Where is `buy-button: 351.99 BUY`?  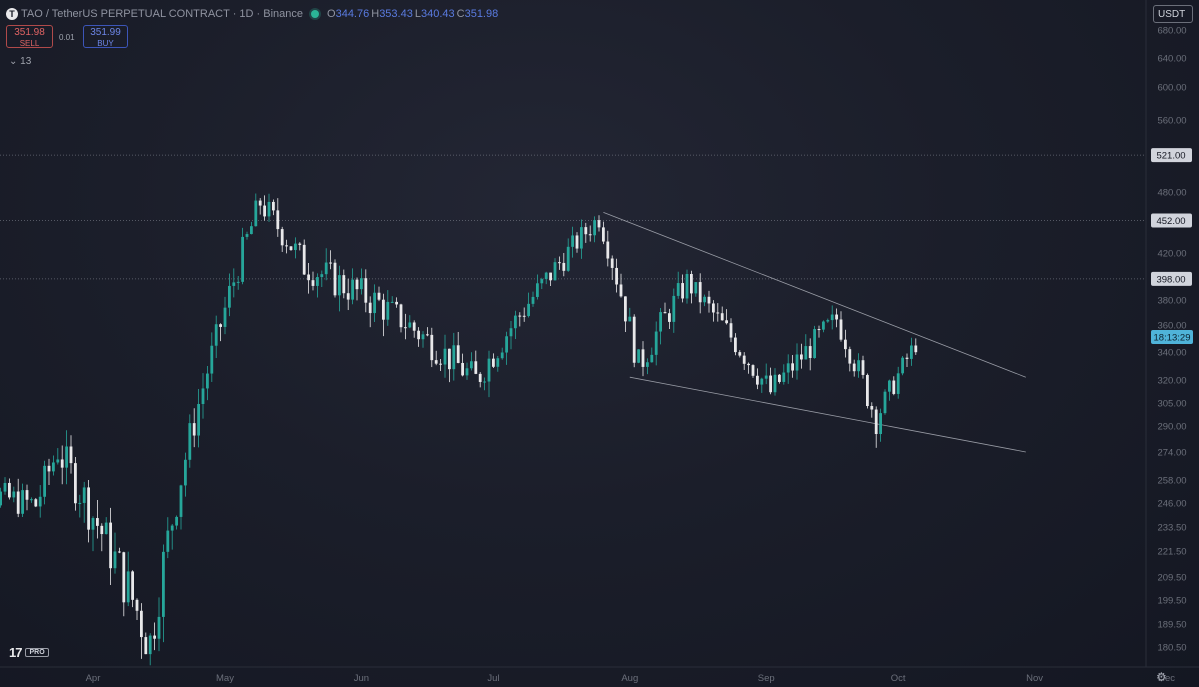
buy-button: 351.99 BUY is located at coordinates (105, 36).